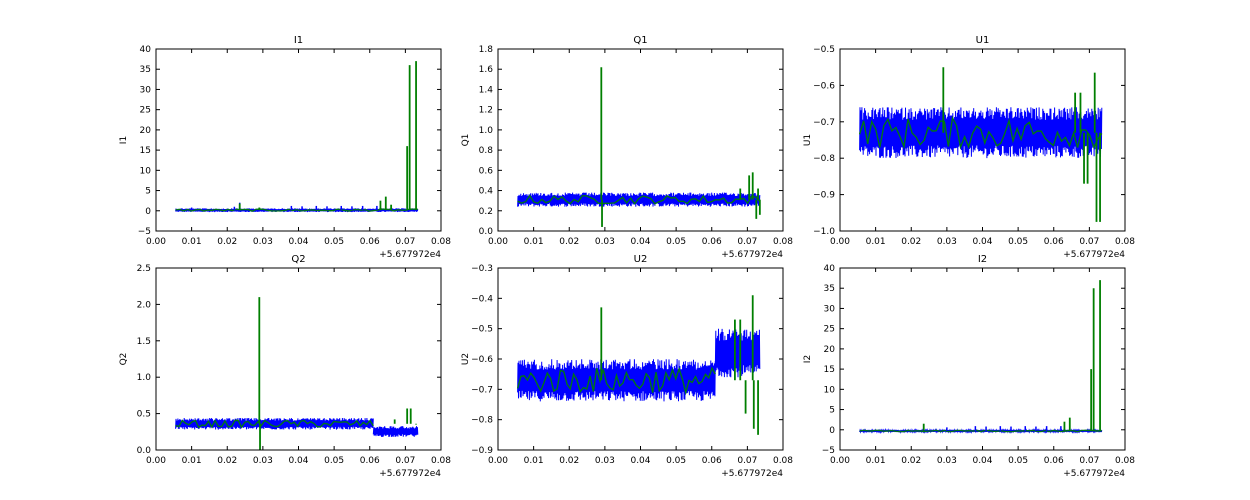 The image size is (1250, 500). What do you see at coordinates (982, 259) in the screenshot?
I see `subplot-title: I2` at bounding box center [982, 259].